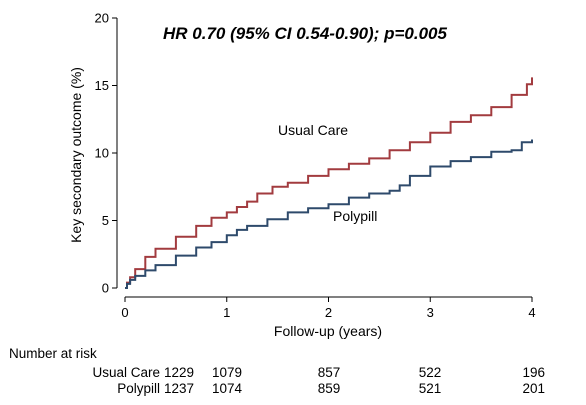 This screenshot has width=586, height=405. What do you see at coordinates (533, 388) in the screenshot?
I see `risk-value: 201` at bounding box center [533, 388].